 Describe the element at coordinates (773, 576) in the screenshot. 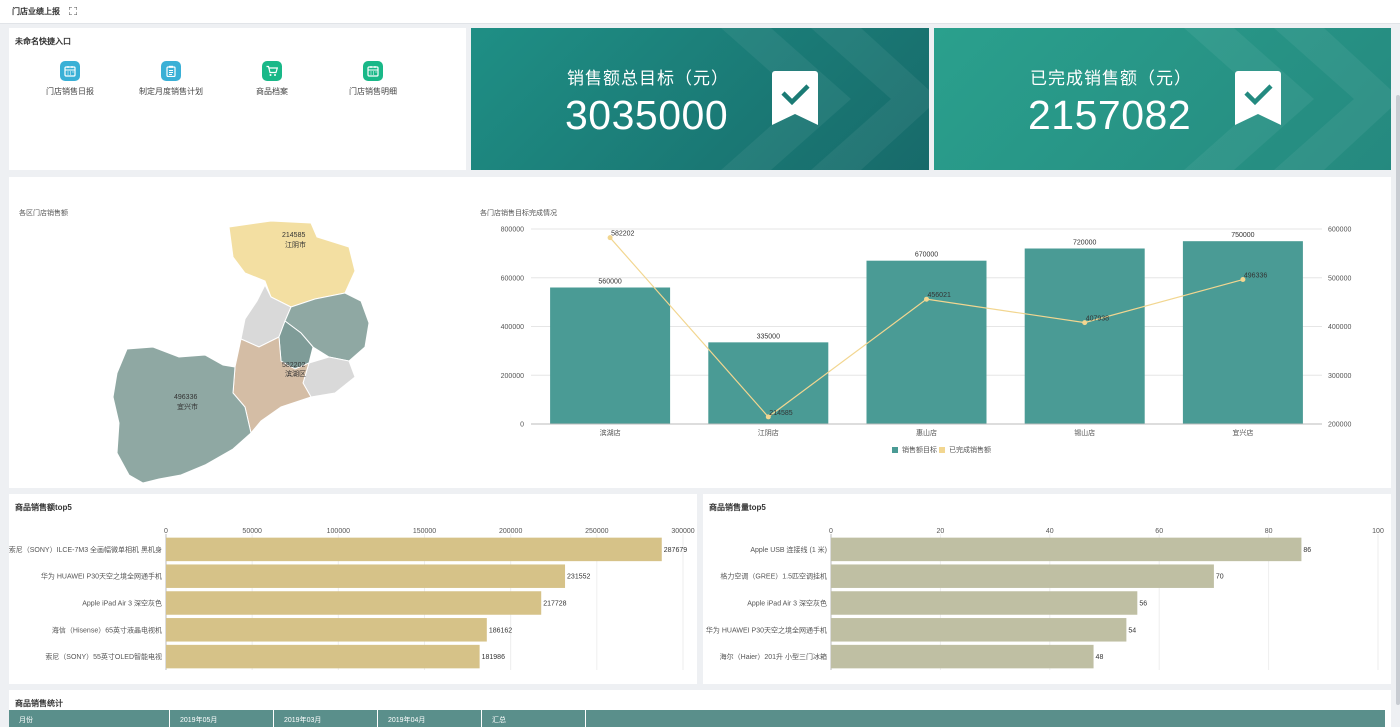

I see `y-tick-label: 格力空调（GREE）1.5匹空调挂机` at that location.